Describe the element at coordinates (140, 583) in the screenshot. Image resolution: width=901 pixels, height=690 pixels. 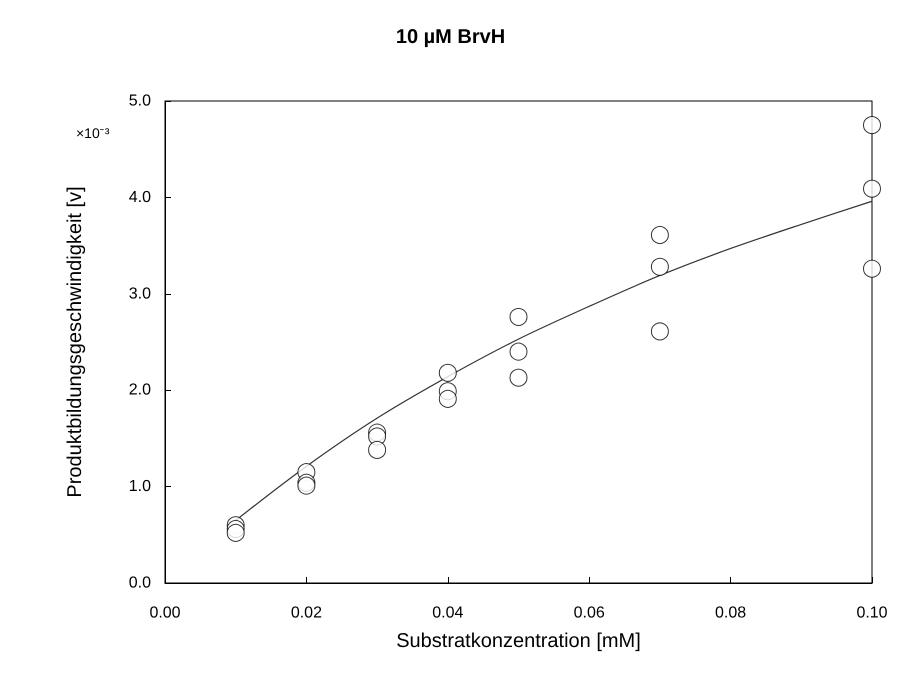
I see `y-tick-label: 0.0` at that location.